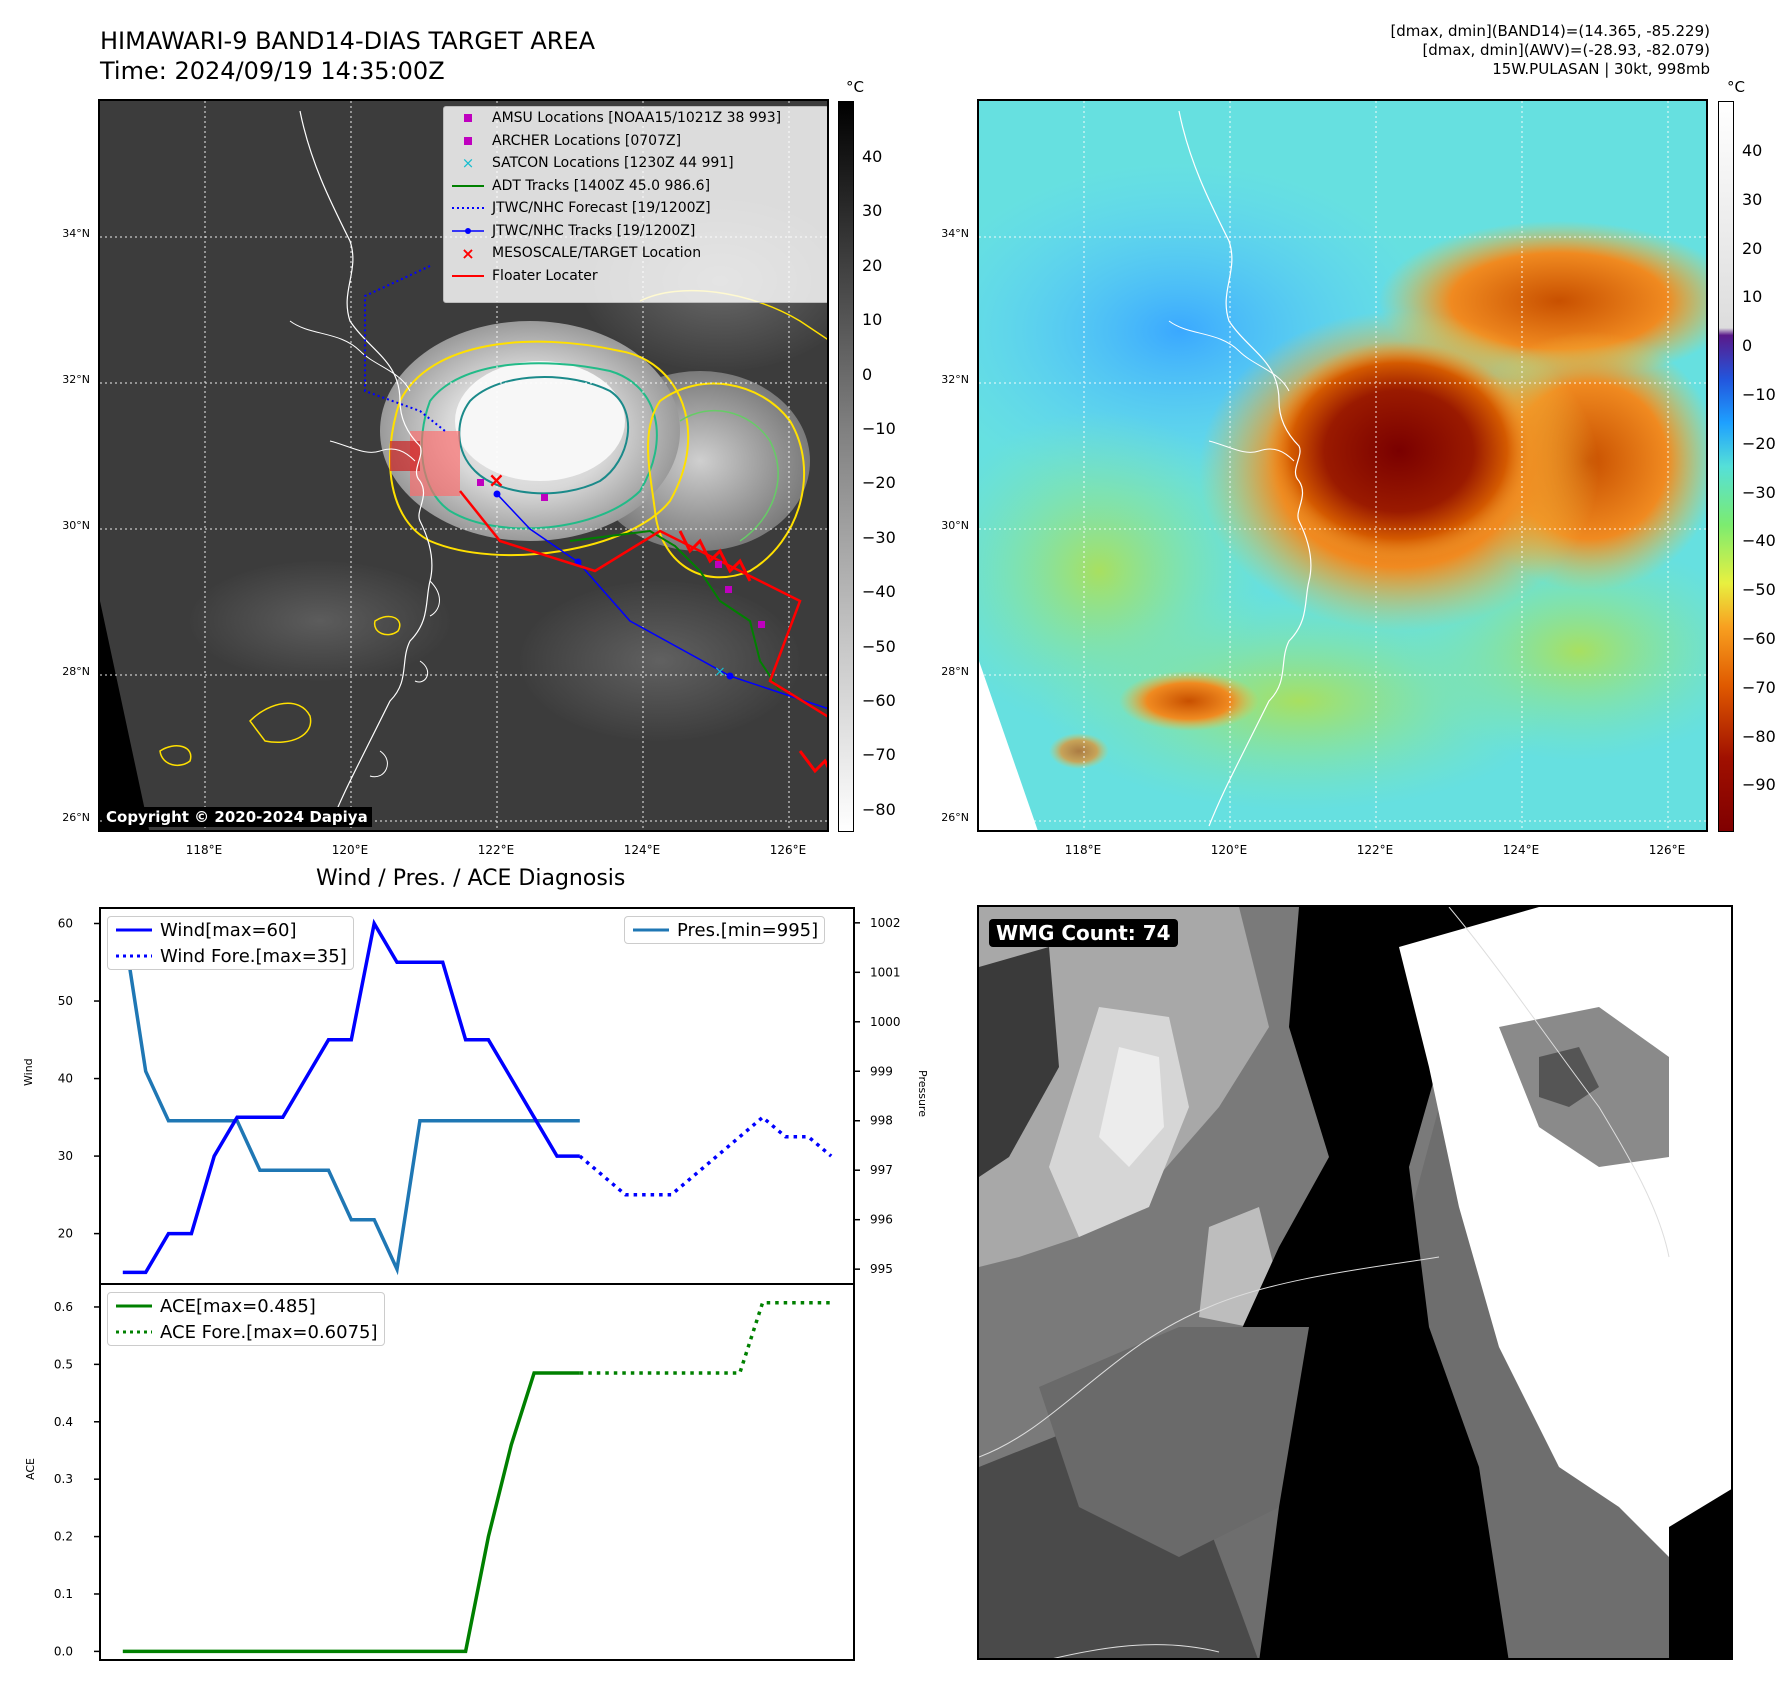 The image size is (1792, 1690). What do you see at coordinates (76, 379) in the screenshot?
I see `lat-label-32: 32°N` at bounding box center [76, 379].